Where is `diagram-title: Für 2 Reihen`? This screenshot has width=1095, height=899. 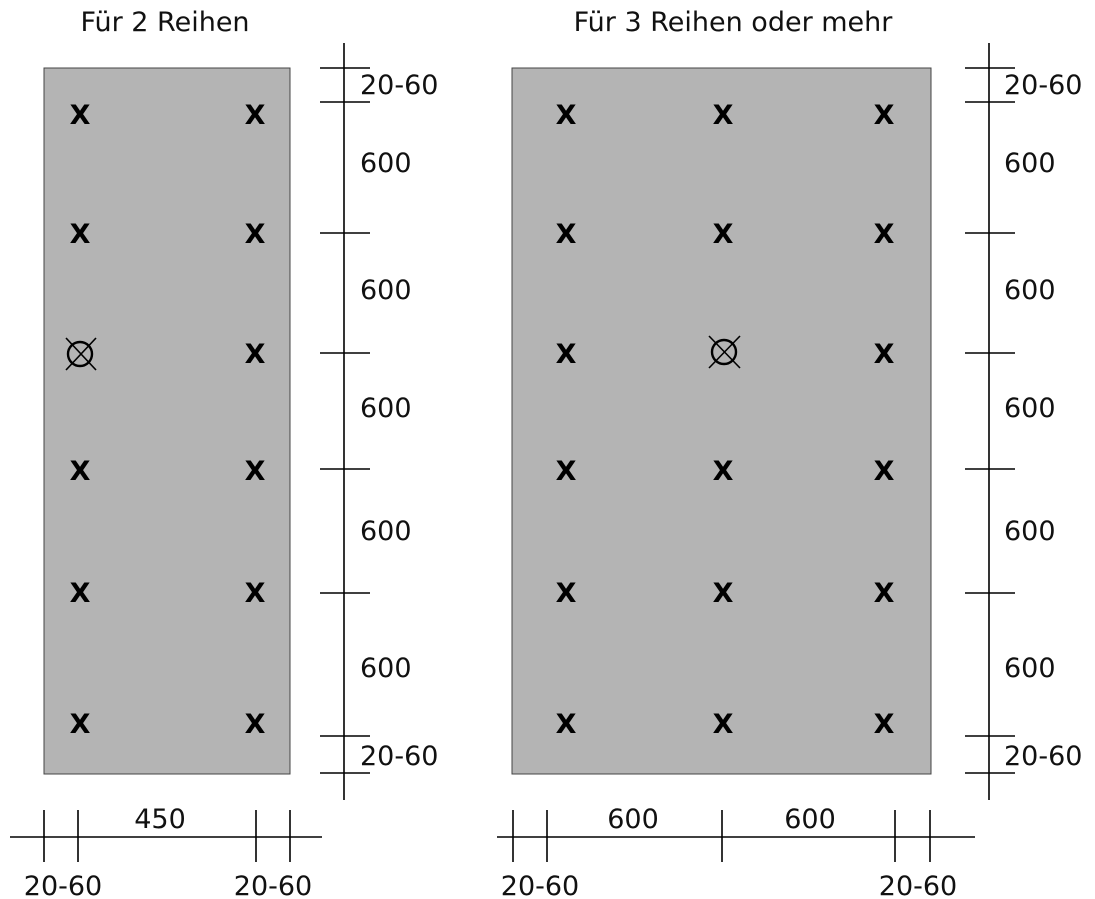
diagram-title: Für 2 Reihen is located at coordinates (164, 22).